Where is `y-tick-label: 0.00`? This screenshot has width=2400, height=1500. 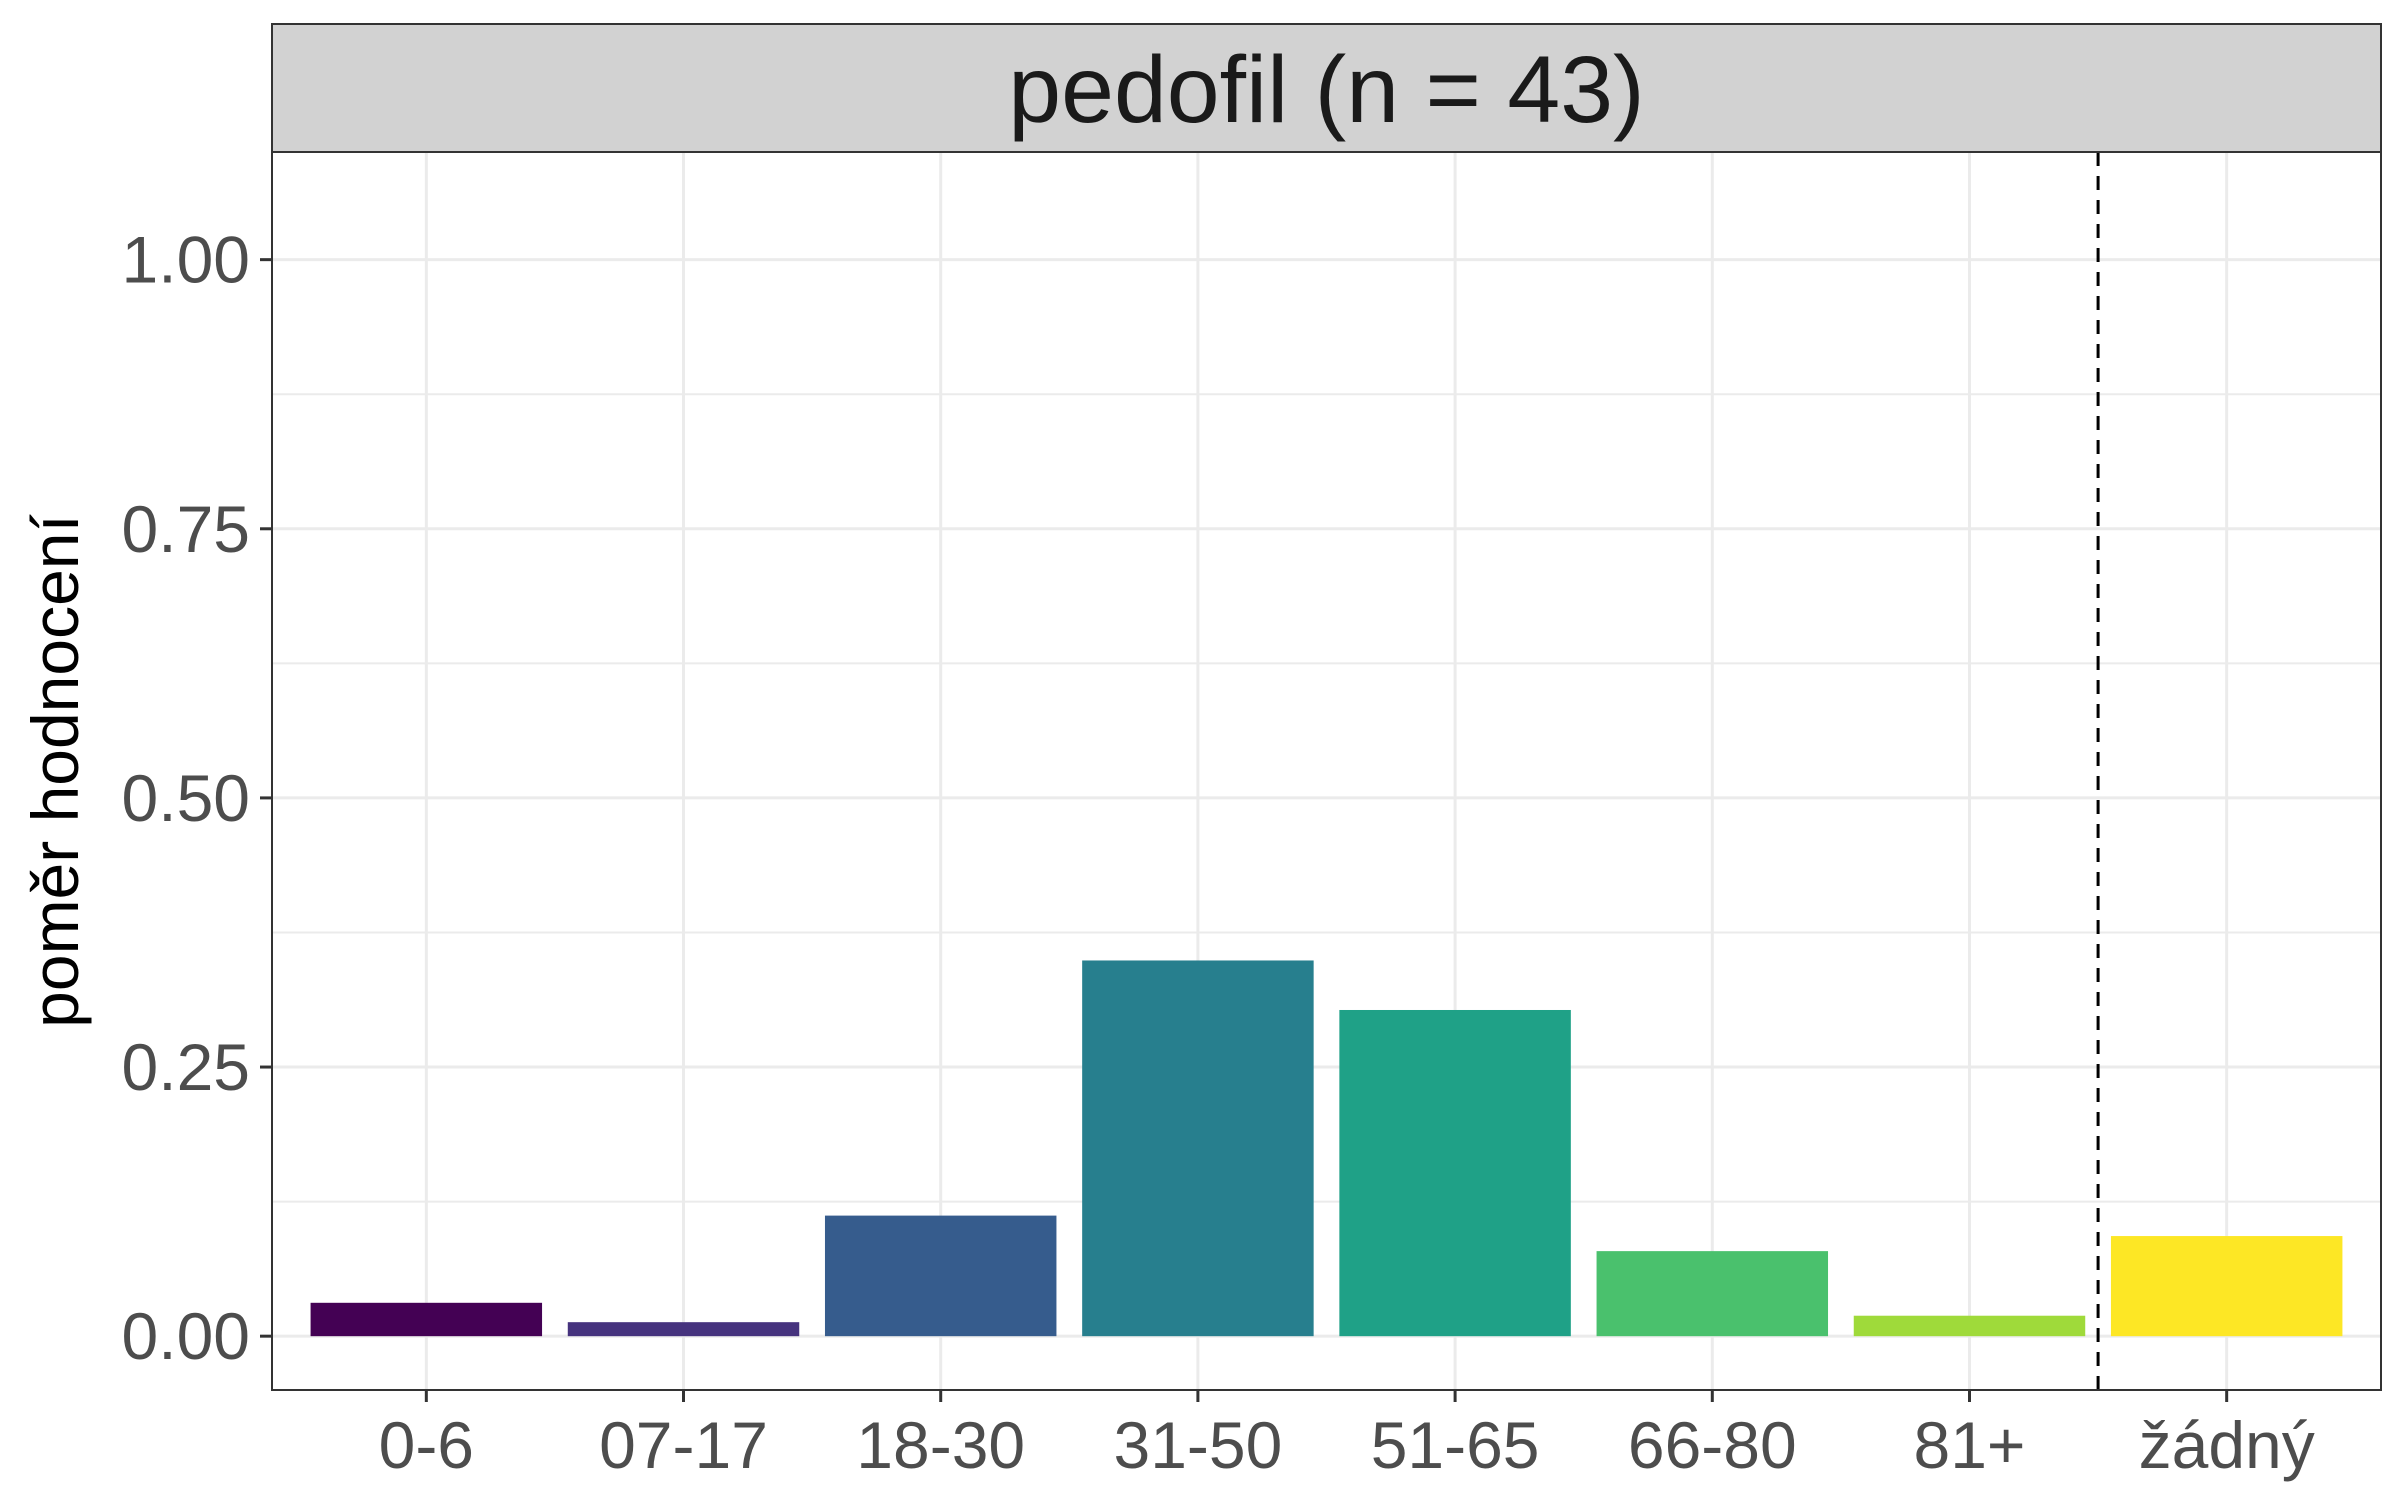
y-tick-label: 0.00 is located at coordinates (186, 1336).